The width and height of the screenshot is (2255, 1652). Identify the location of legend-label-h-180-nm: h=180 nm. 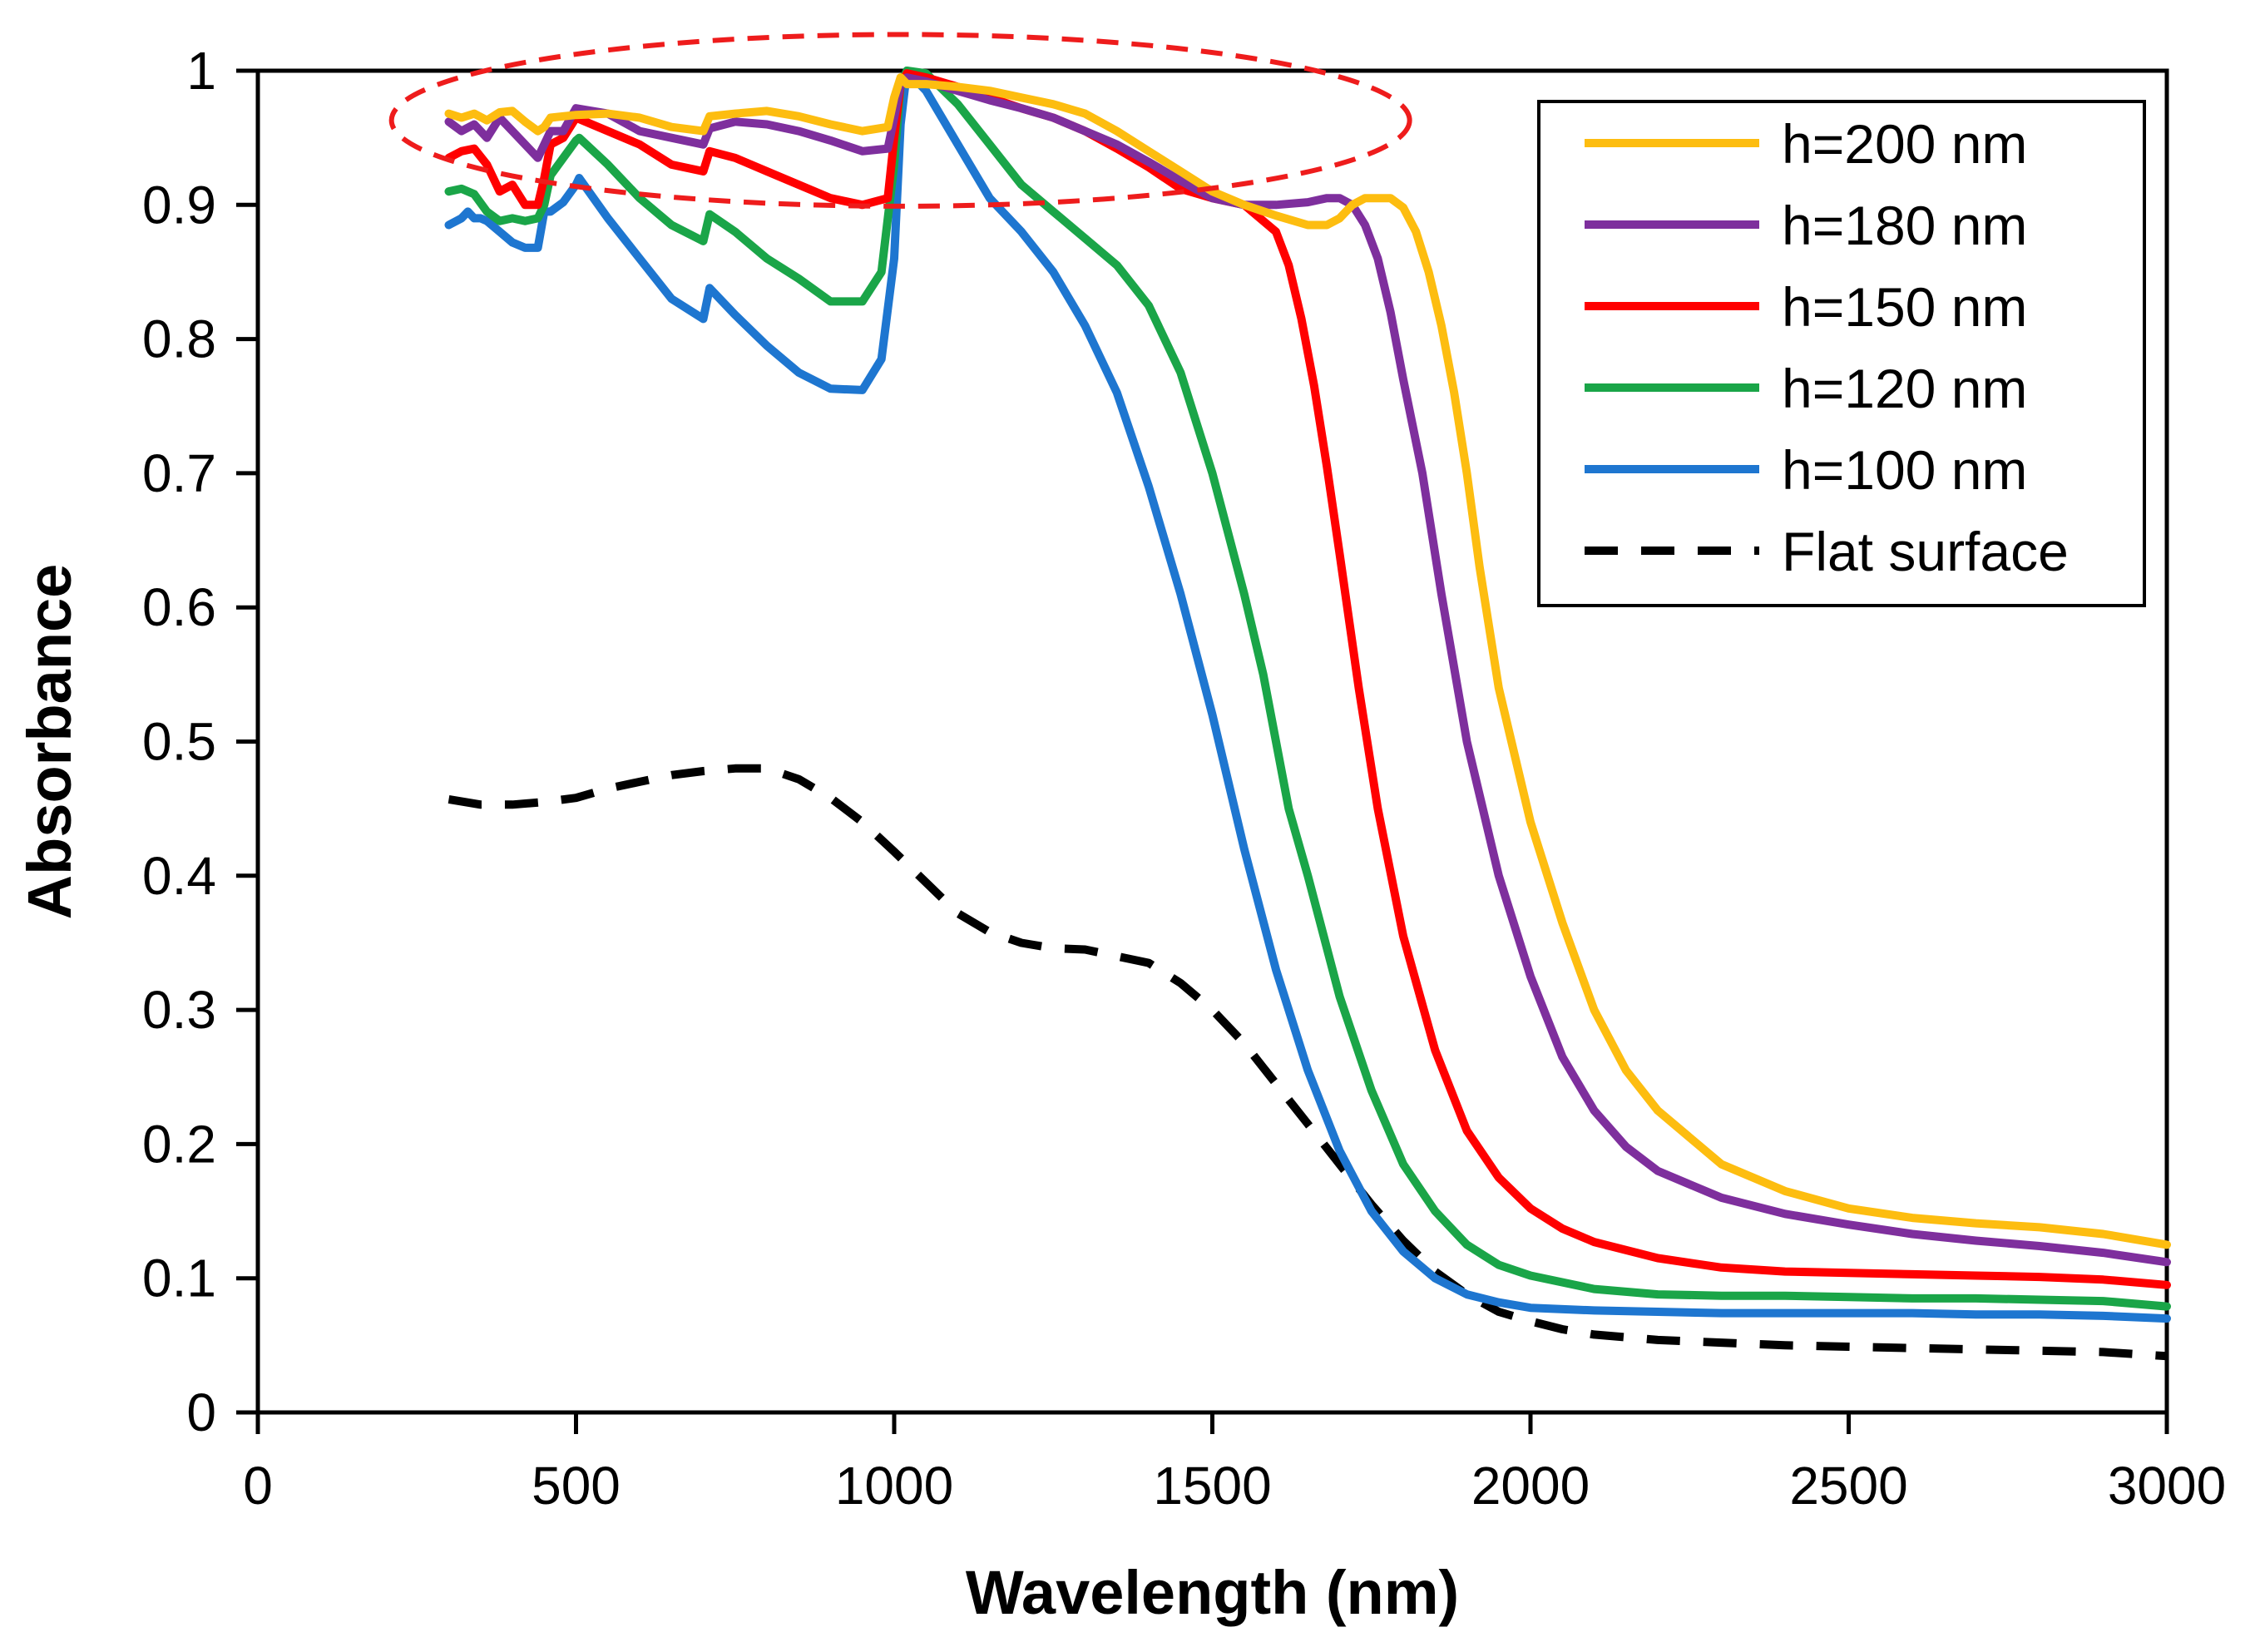
(1904, 225).